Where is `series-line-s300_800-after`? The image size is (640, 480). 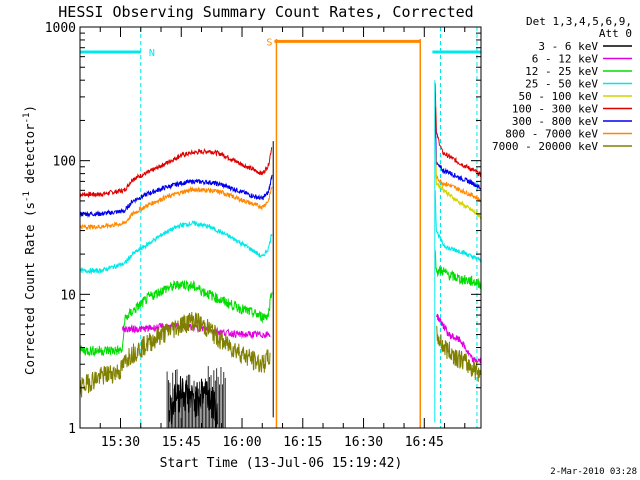 series-line-s300_800-after is located at coordinates (457, 148).